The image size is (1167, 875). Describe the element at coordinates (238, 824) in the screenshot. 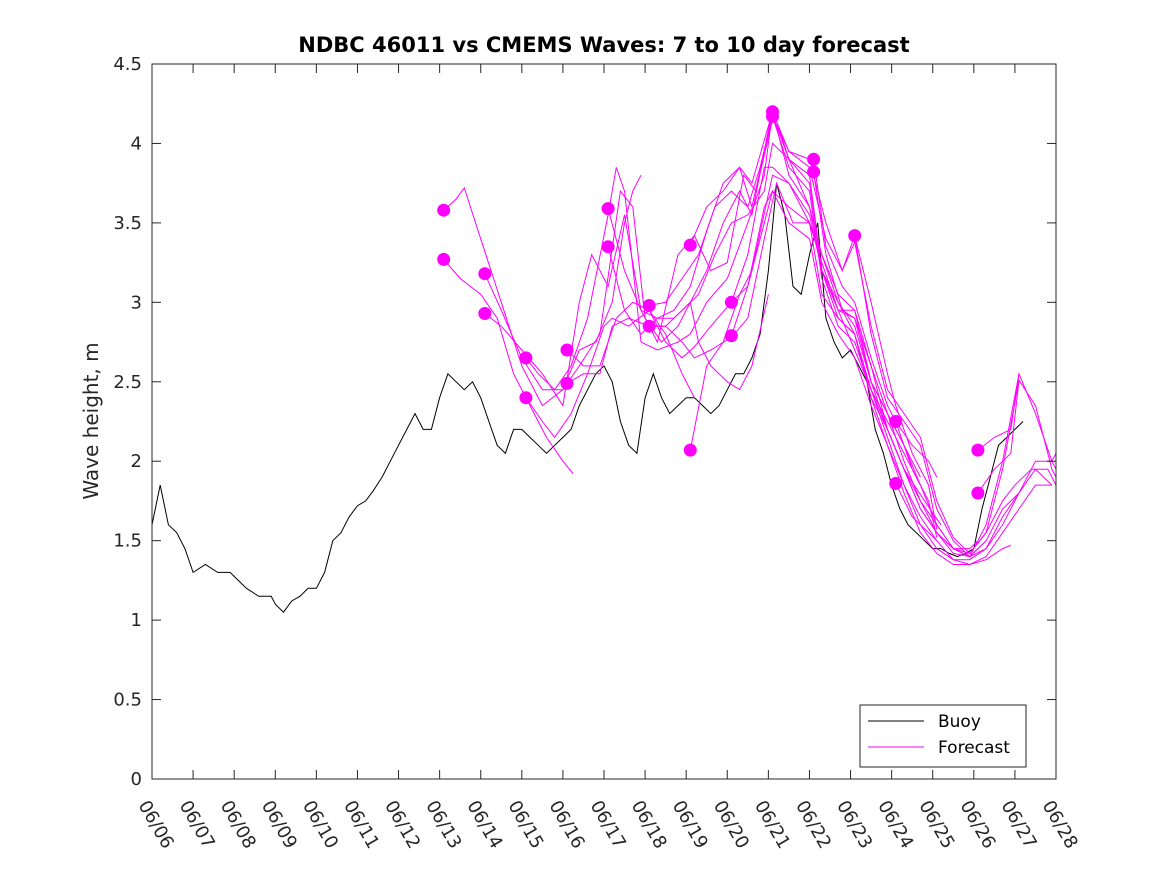

I see `x-tick-label: 06/08` at that location.